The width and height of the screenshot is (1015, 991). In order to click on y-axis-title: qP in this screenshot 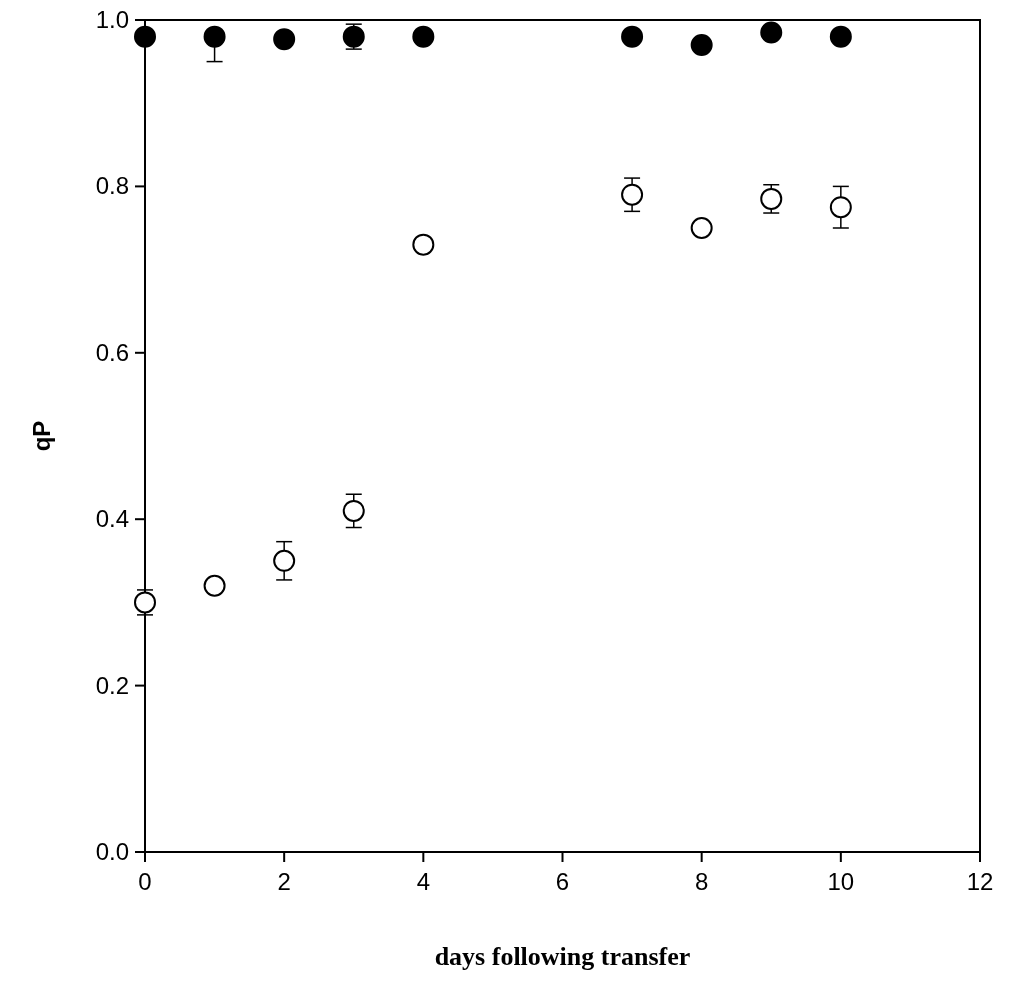, I will do `click(41, 436)`.